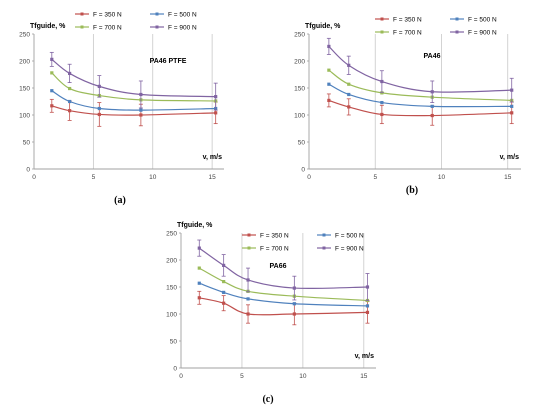  I want to click on panel-caption: (a), so click(120, 200).